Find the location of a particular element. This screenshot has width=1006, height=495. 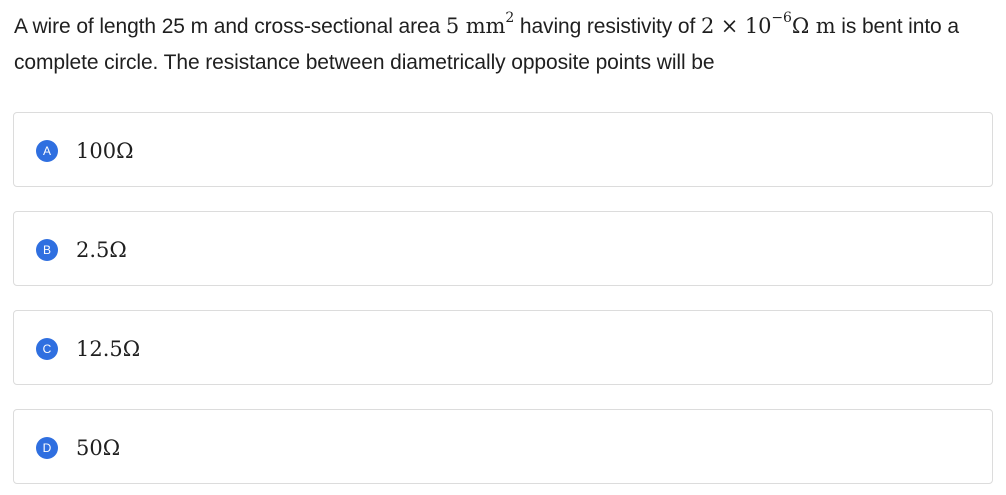

option-a: A 100Ω is located at coordinates (503, 149).